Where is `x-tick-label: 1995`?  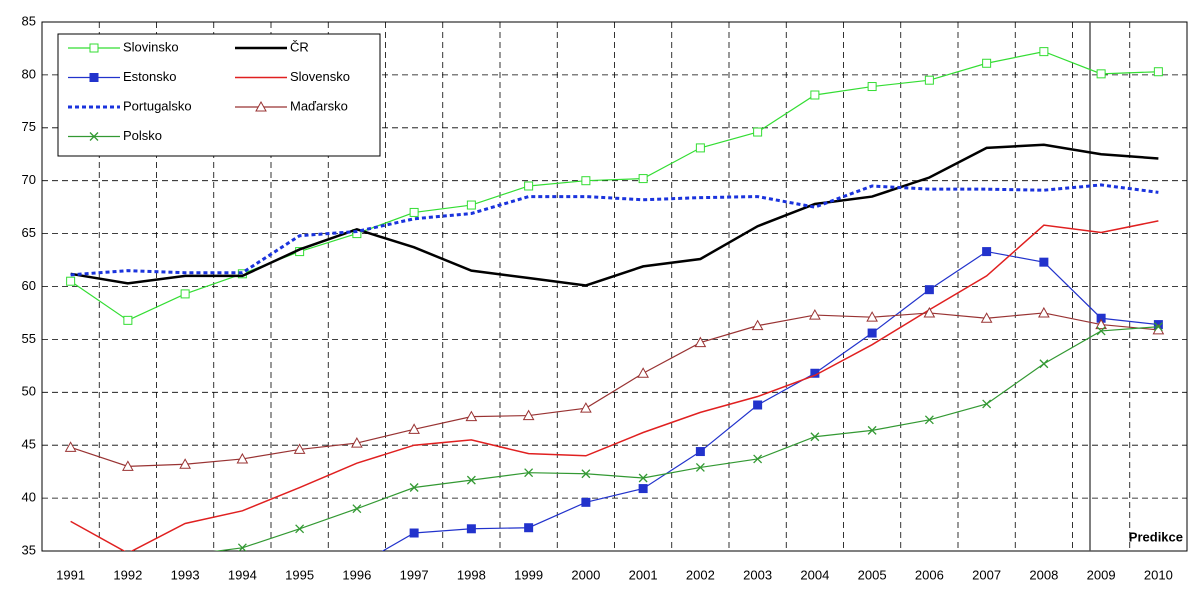 x-tick-label: 1995 is located at coordinates (299, 574).